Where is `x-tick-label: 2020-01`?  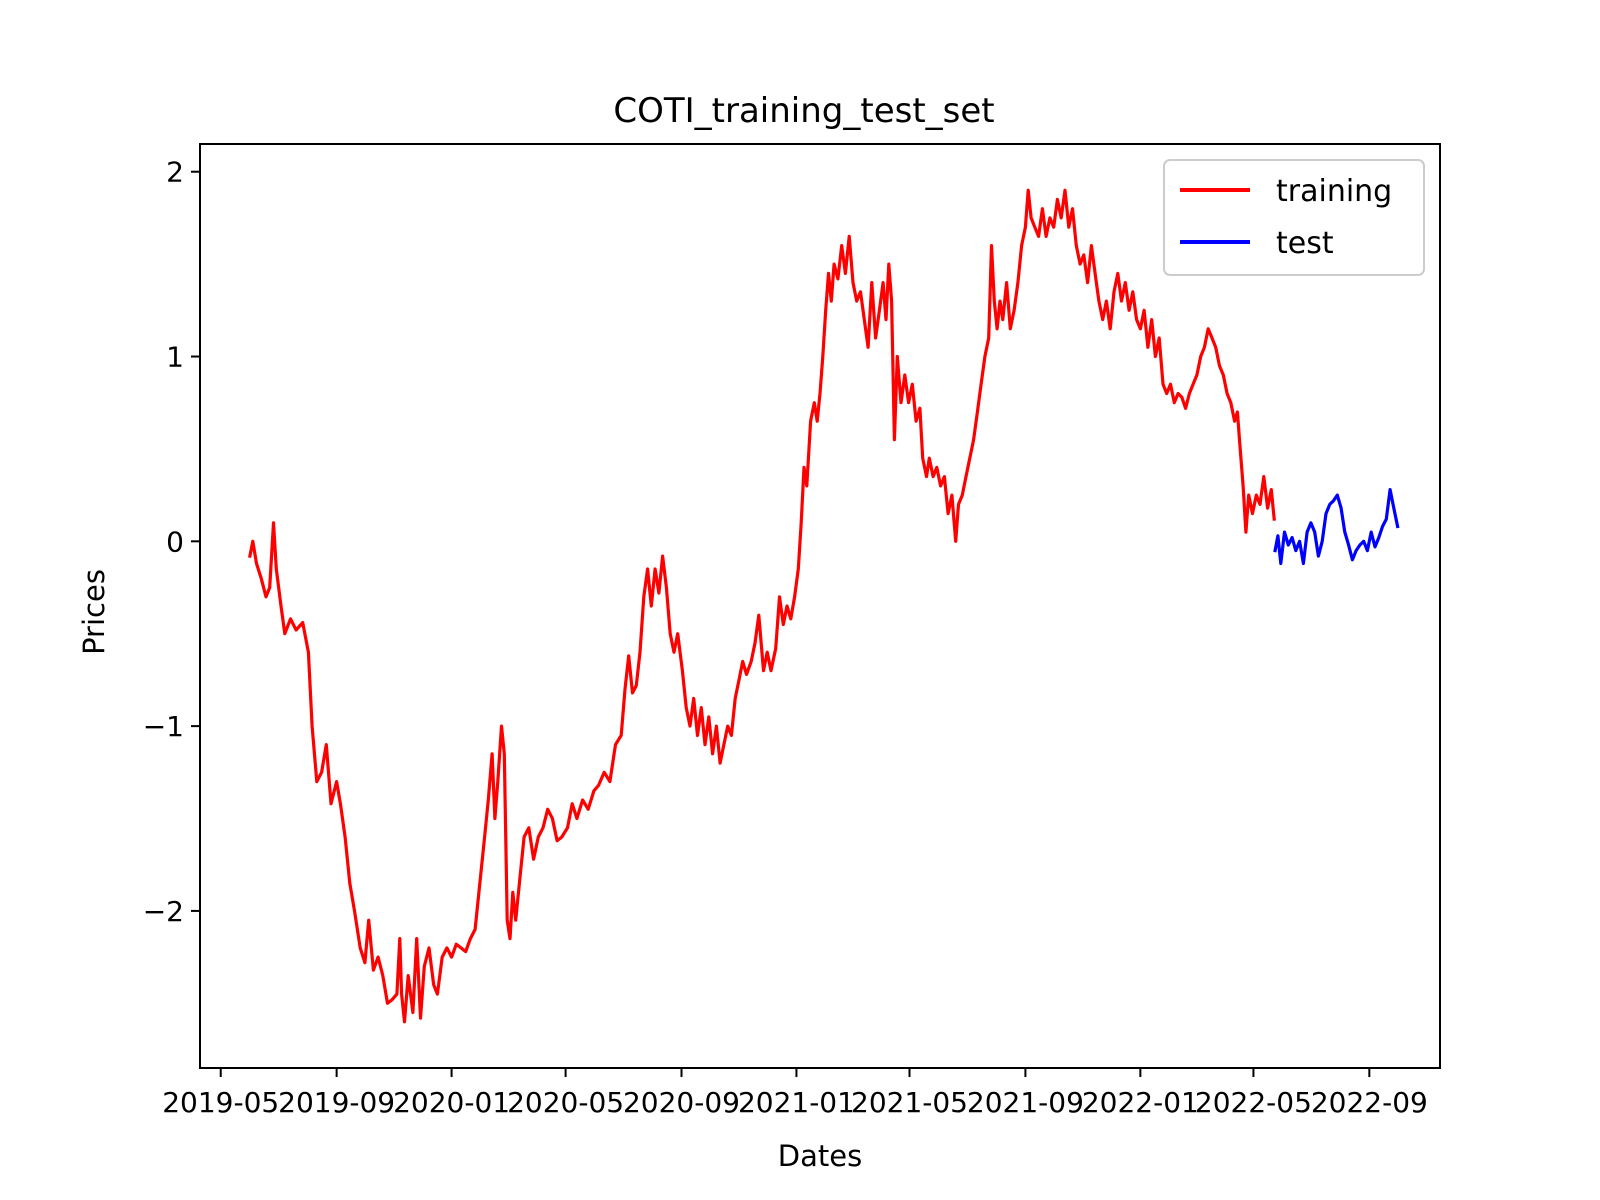 x-tick-label: 2020-01 is located at coordinates (451, 1102).